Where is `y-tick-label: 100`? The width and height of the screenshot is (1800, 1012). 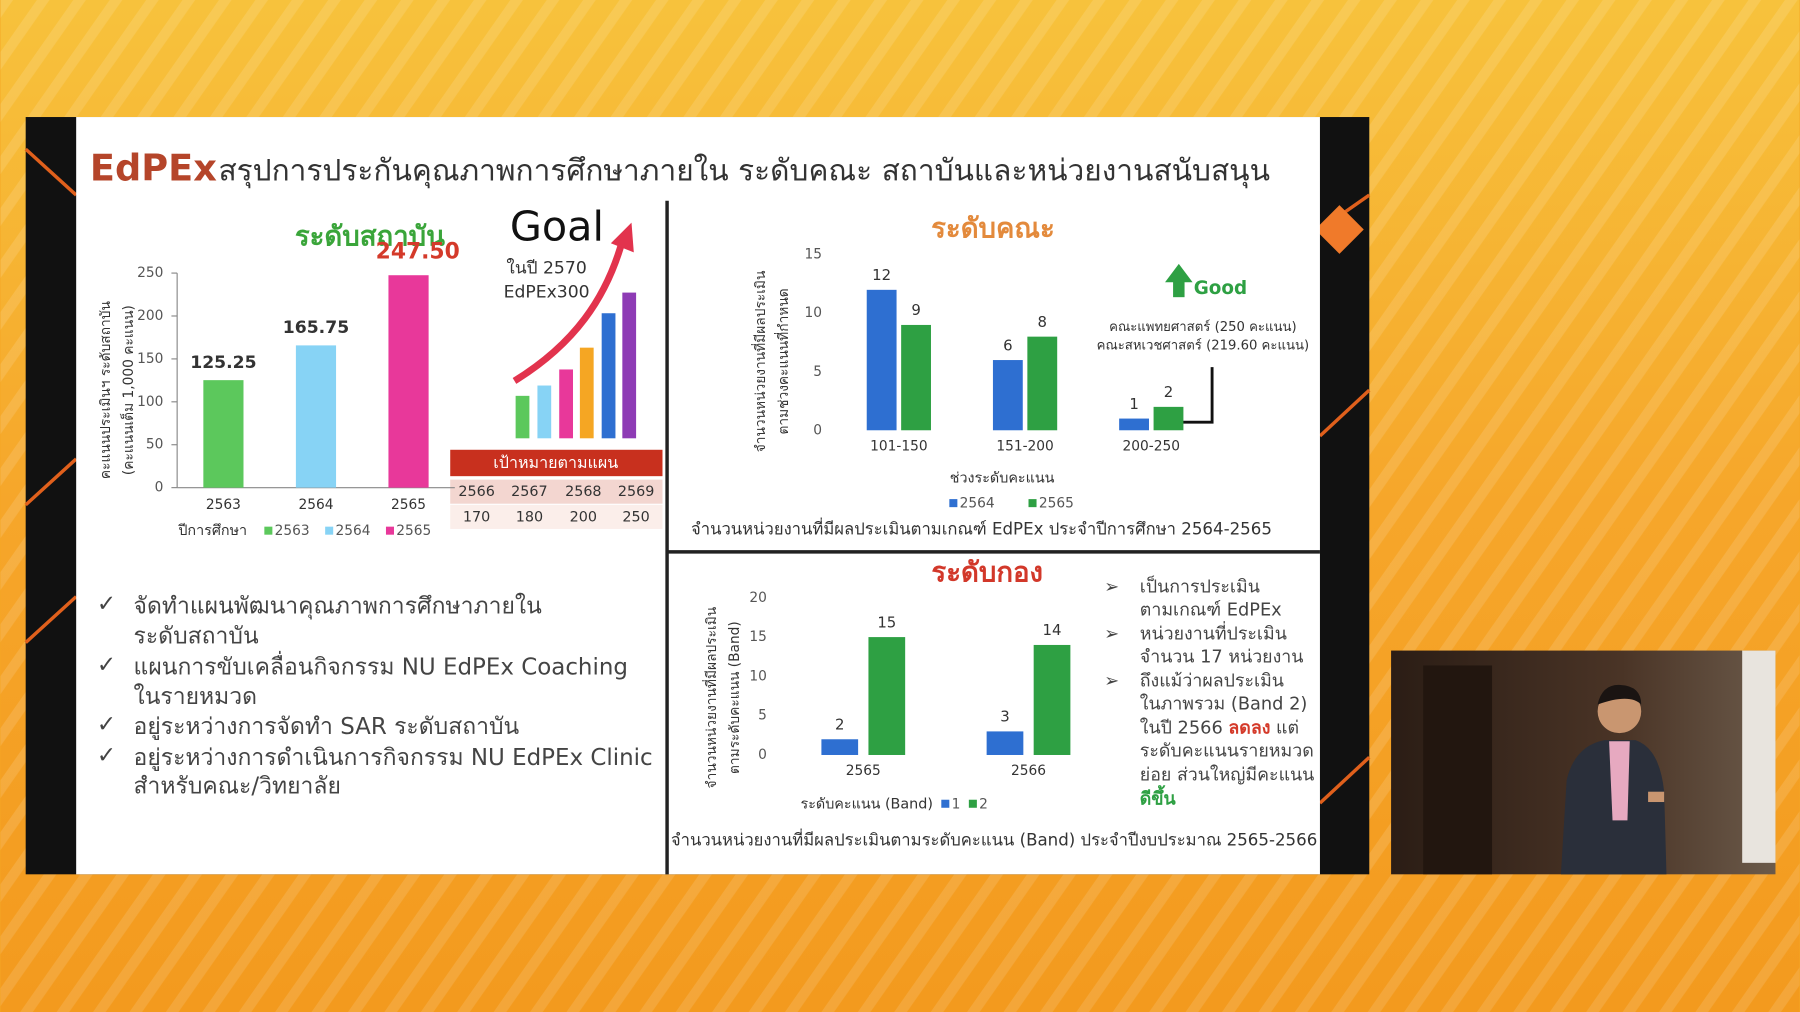
y-tick-label: 100 is located at coordinates (150, 402).